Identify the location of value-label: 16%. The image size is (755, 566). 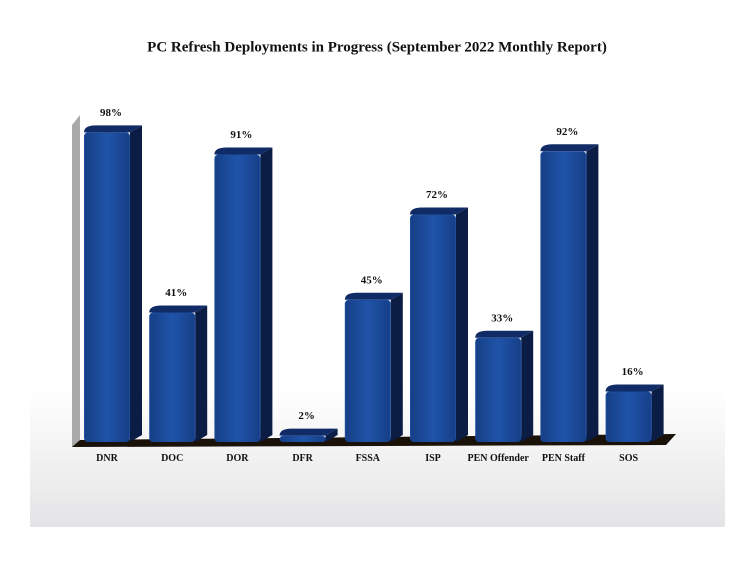
(633, 372).